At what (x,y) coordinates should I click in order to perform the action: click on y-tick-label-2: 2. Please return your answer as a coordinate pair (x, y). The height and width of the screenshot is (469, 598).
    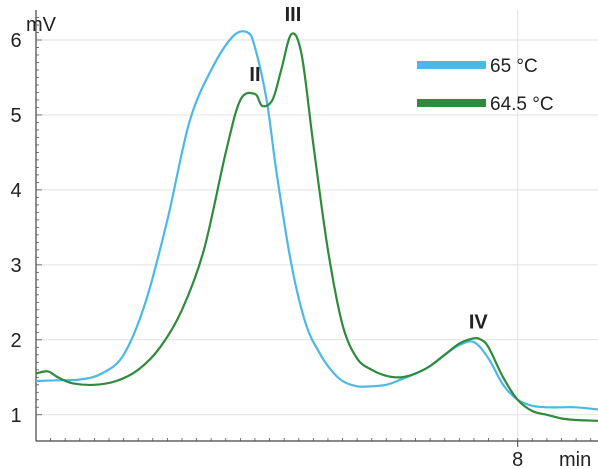
    Looking at the image, I should click on (15, 341).